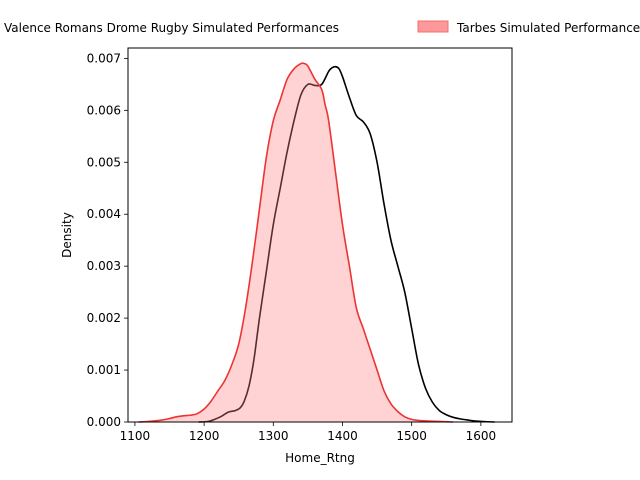 Image resolution: width=640 pixels, height=480 pixels. What do you see at coordinates (342, 436) in the screenshot?
I see `x-tick-label: 1400` at bounding box center [342, 436].